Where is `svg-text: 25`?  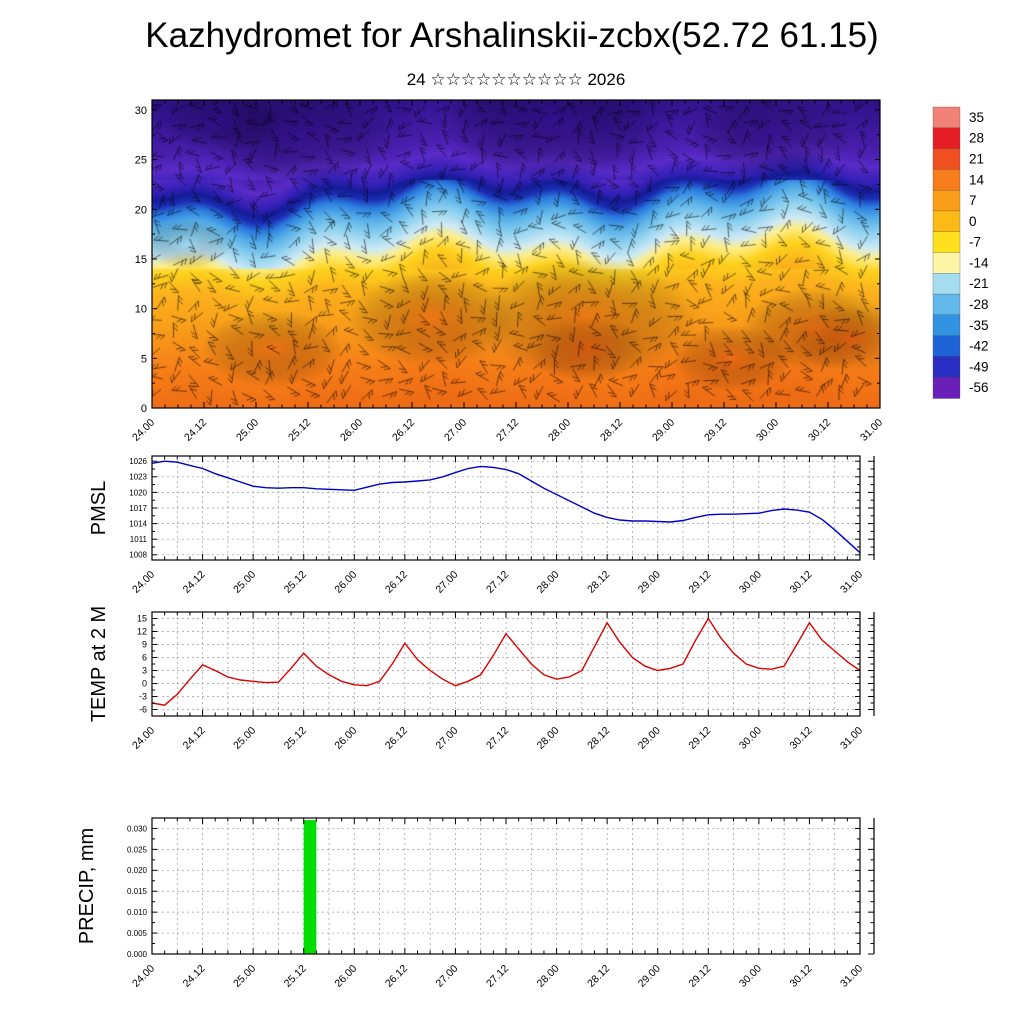
svg-text: 25 is located at coordinates (141, 161).